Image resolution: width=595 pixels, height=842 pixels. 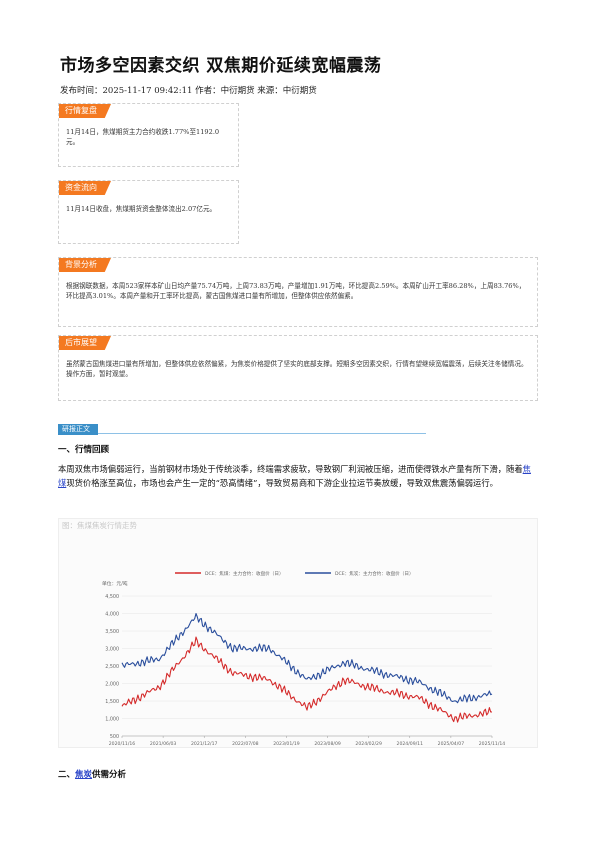 I want to click on box-tag: 背景分析, so click(x=85, y=265).